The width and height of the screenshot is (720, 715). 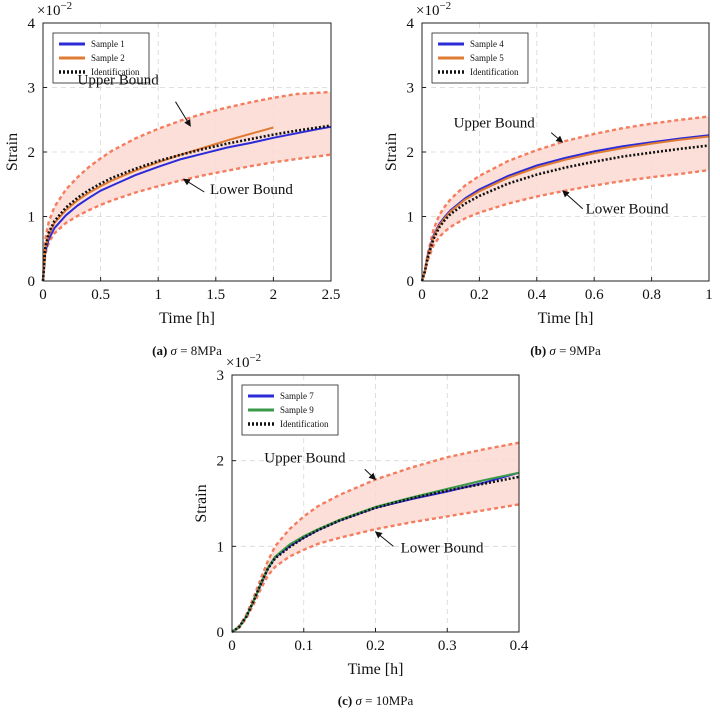 What do you see at coordinates (297, 396) in the screenshot?
I see `legend-label: Sample 7` at bounding box center [297, 396].